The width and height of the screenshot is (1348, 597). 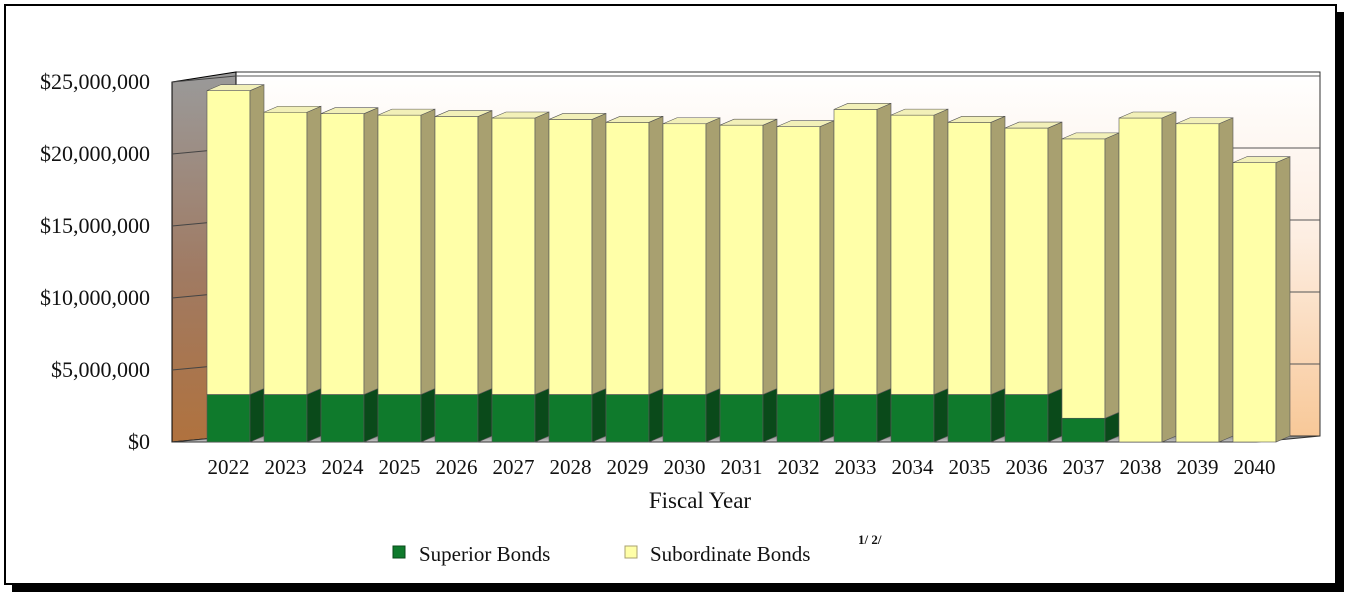 I want to click on x-tick-label: 2033, so click(x=856, y=467).